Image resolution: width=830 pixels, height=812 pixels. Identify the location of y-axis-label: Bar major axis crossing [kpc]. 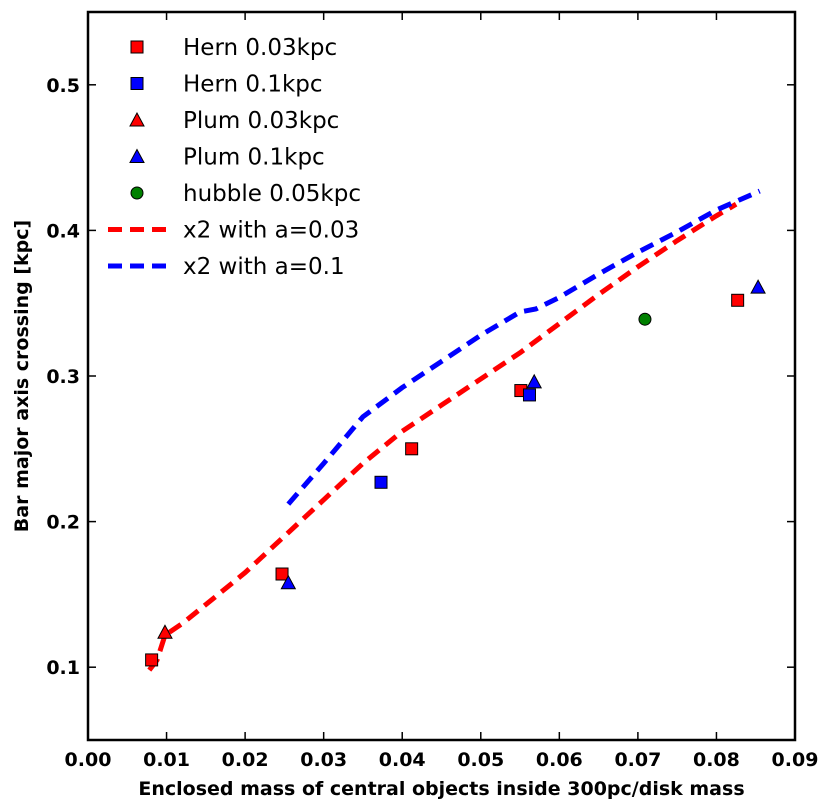
(22, 376).